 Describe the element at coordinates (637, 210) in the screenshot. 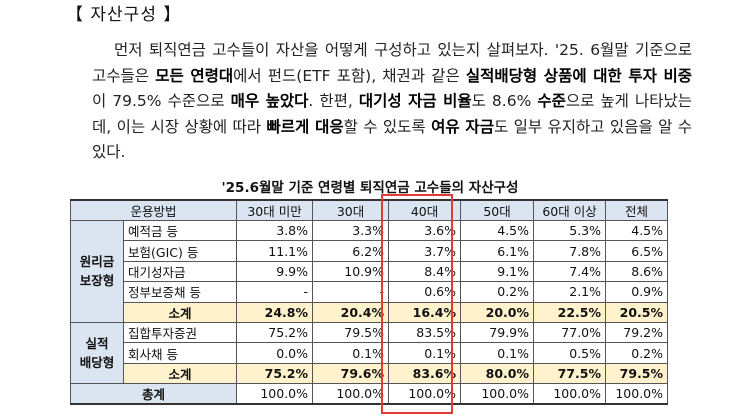

I see `header-total: 전체` at that location.